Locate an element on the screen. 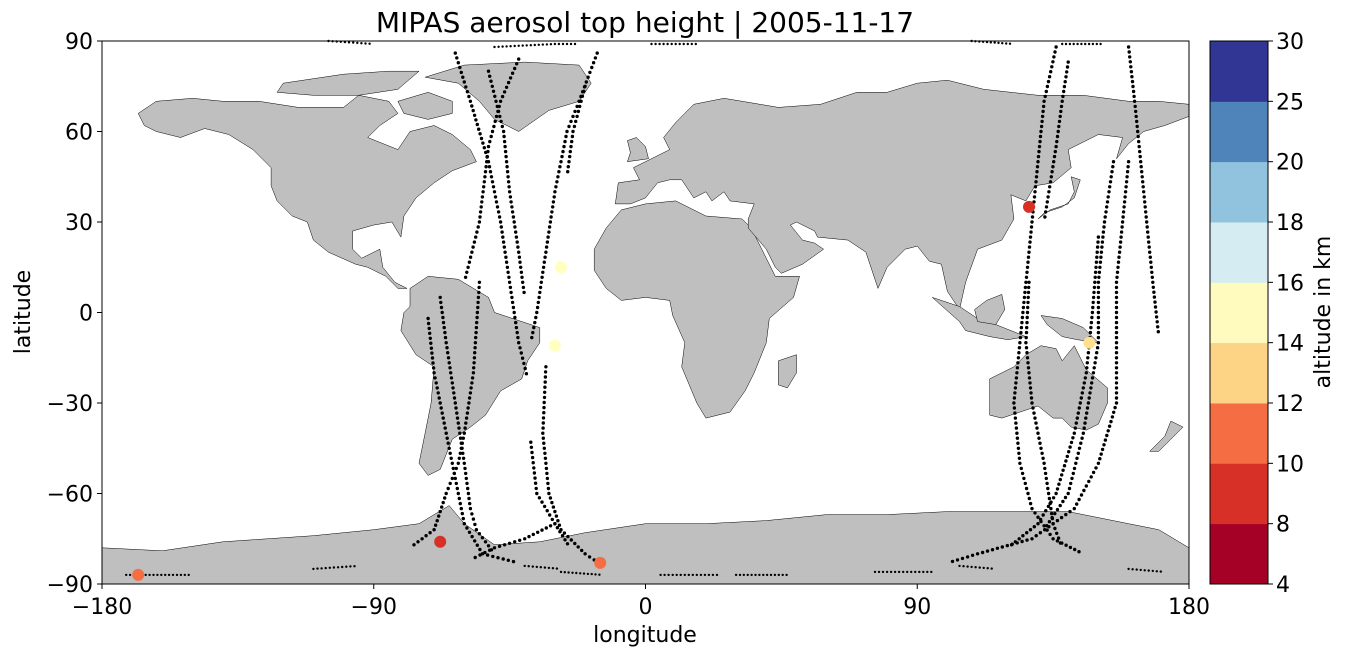  orbit-track is located at coordinates (1043, 412).